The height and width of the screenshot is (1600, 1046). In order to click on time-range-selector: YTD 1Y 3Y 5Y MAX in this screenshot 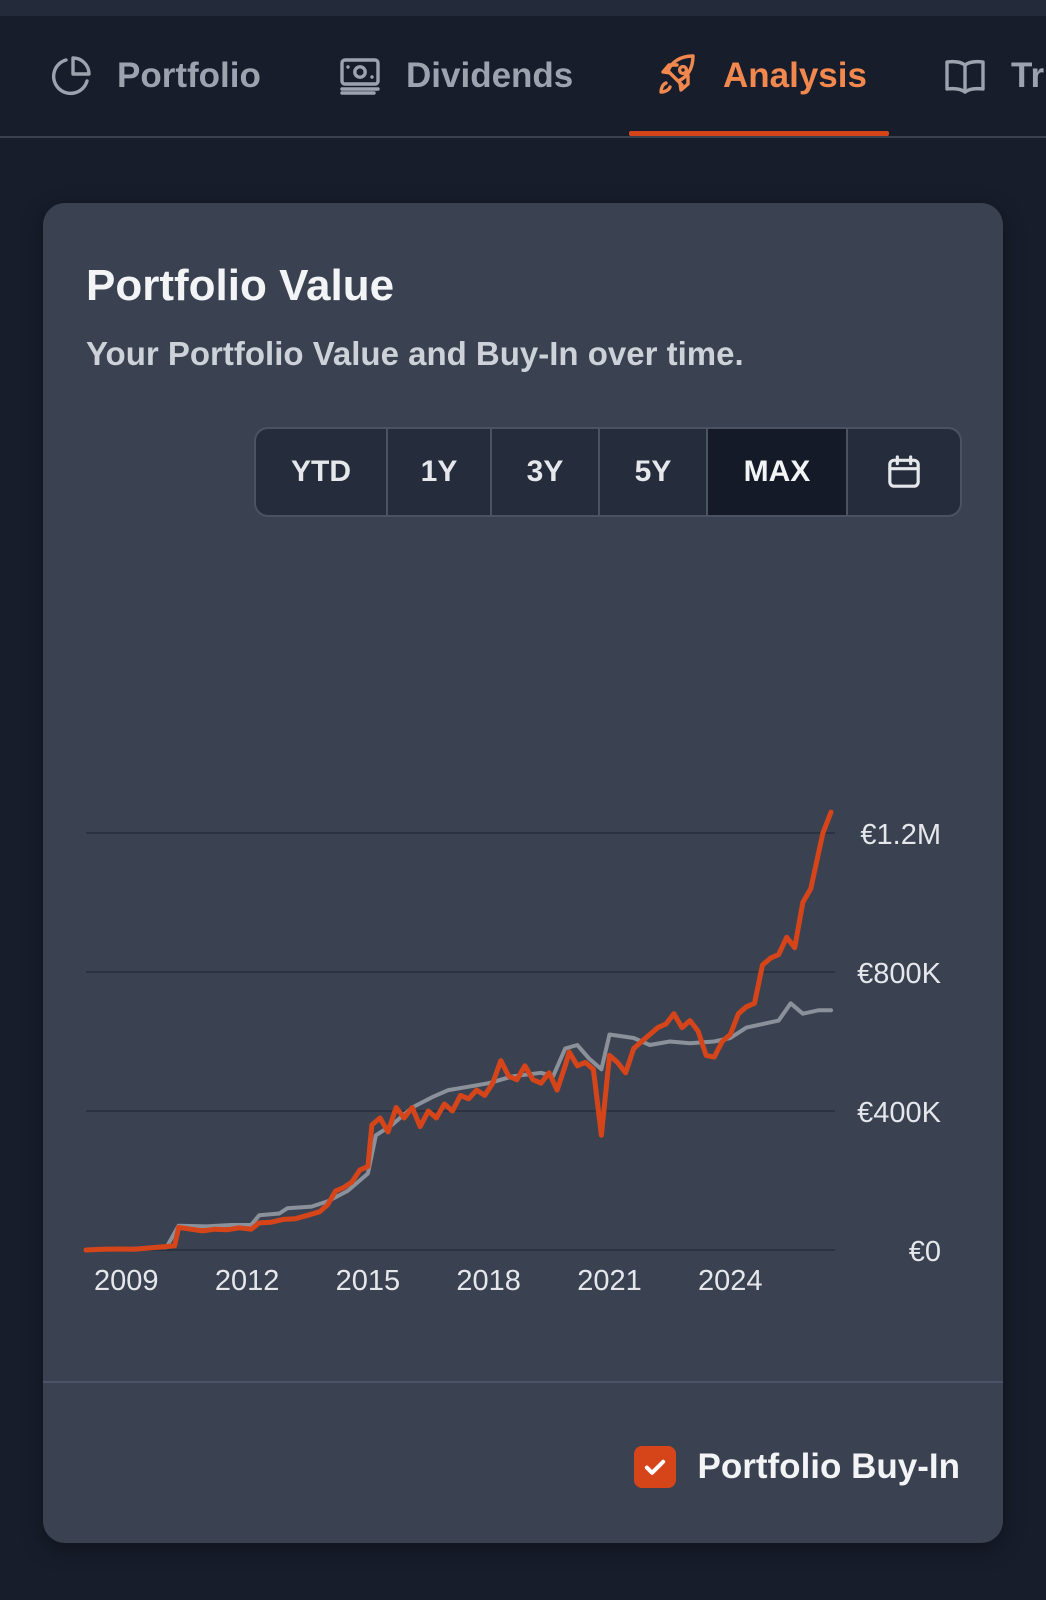, I will do `click(608, 472)`.